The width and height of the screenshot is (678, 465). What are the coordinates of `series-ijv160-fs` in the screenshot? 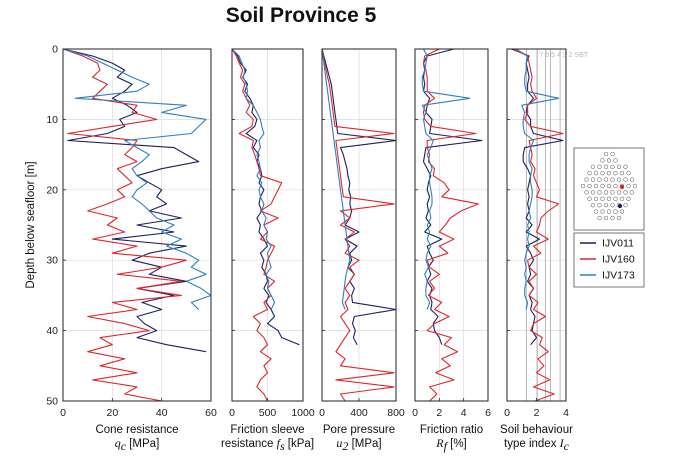 It's located at (257, 225).